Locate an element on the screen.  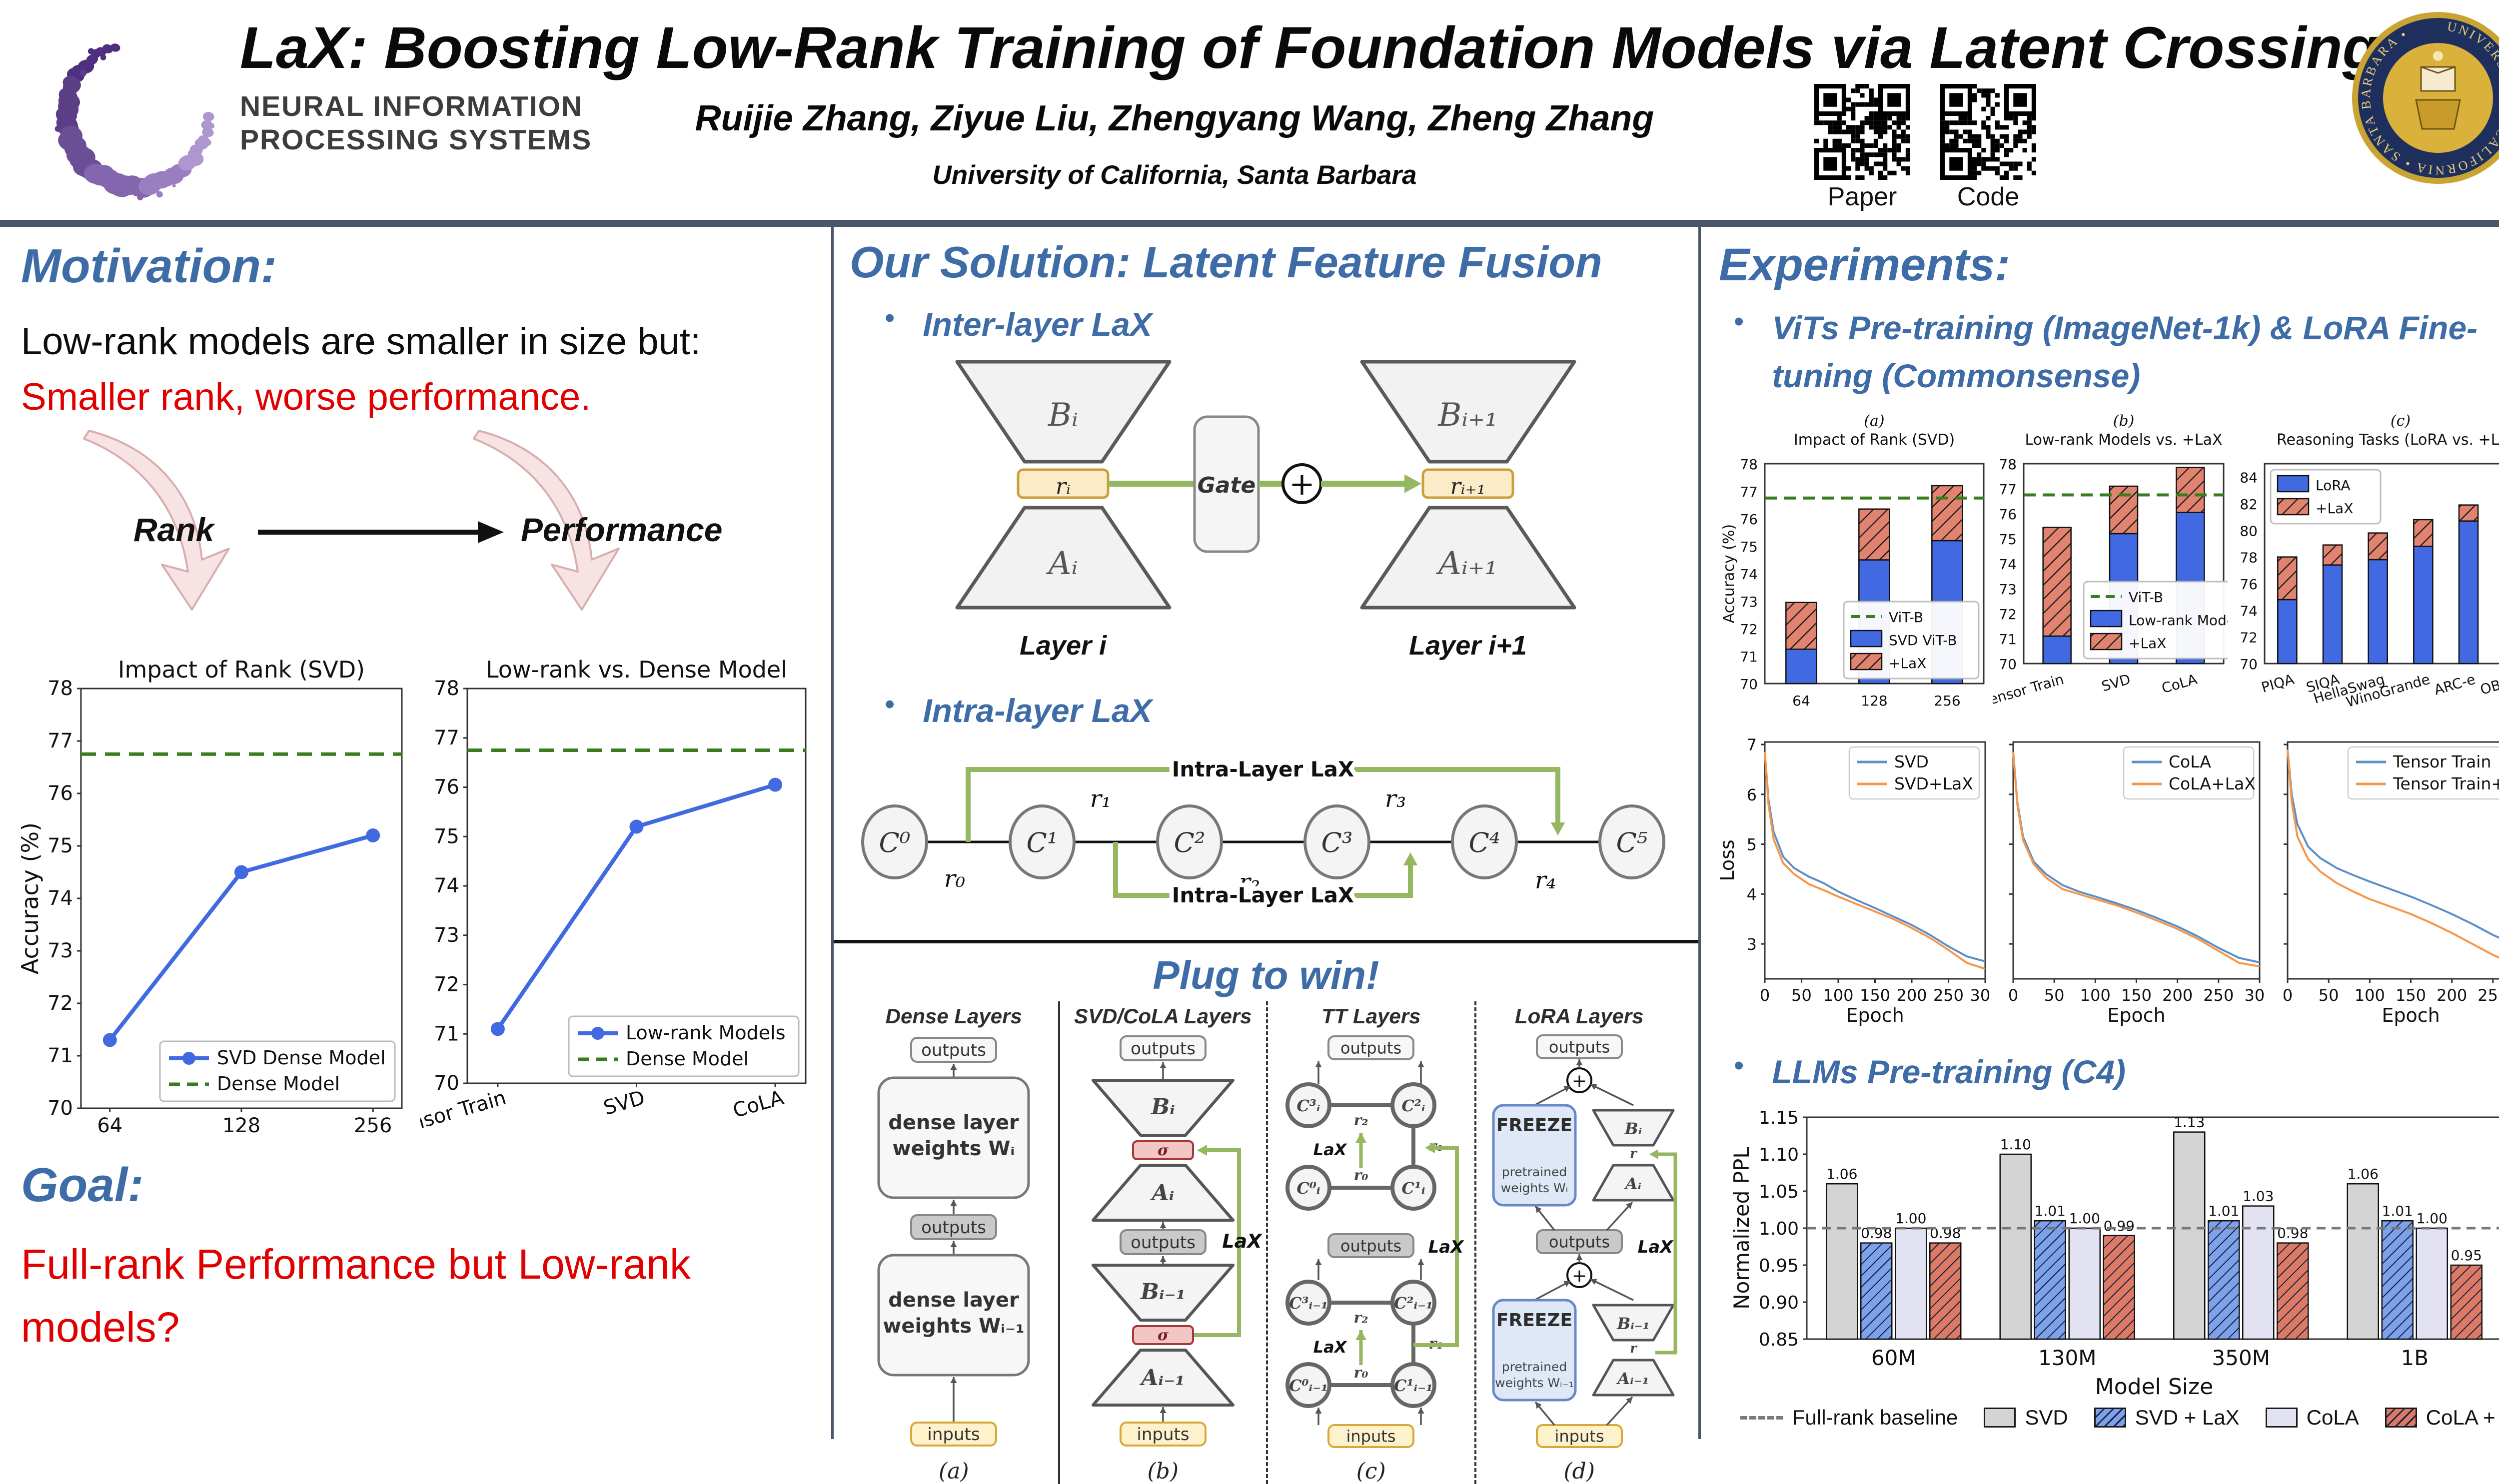
svg-text: 60M is located at coordinates (1893, 1358).